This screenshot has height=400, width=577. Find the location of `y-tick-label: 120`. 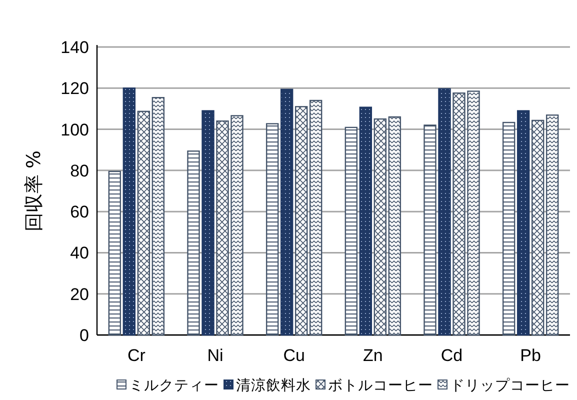

y-tick-label: 120 is located at coordinates (74, 88).